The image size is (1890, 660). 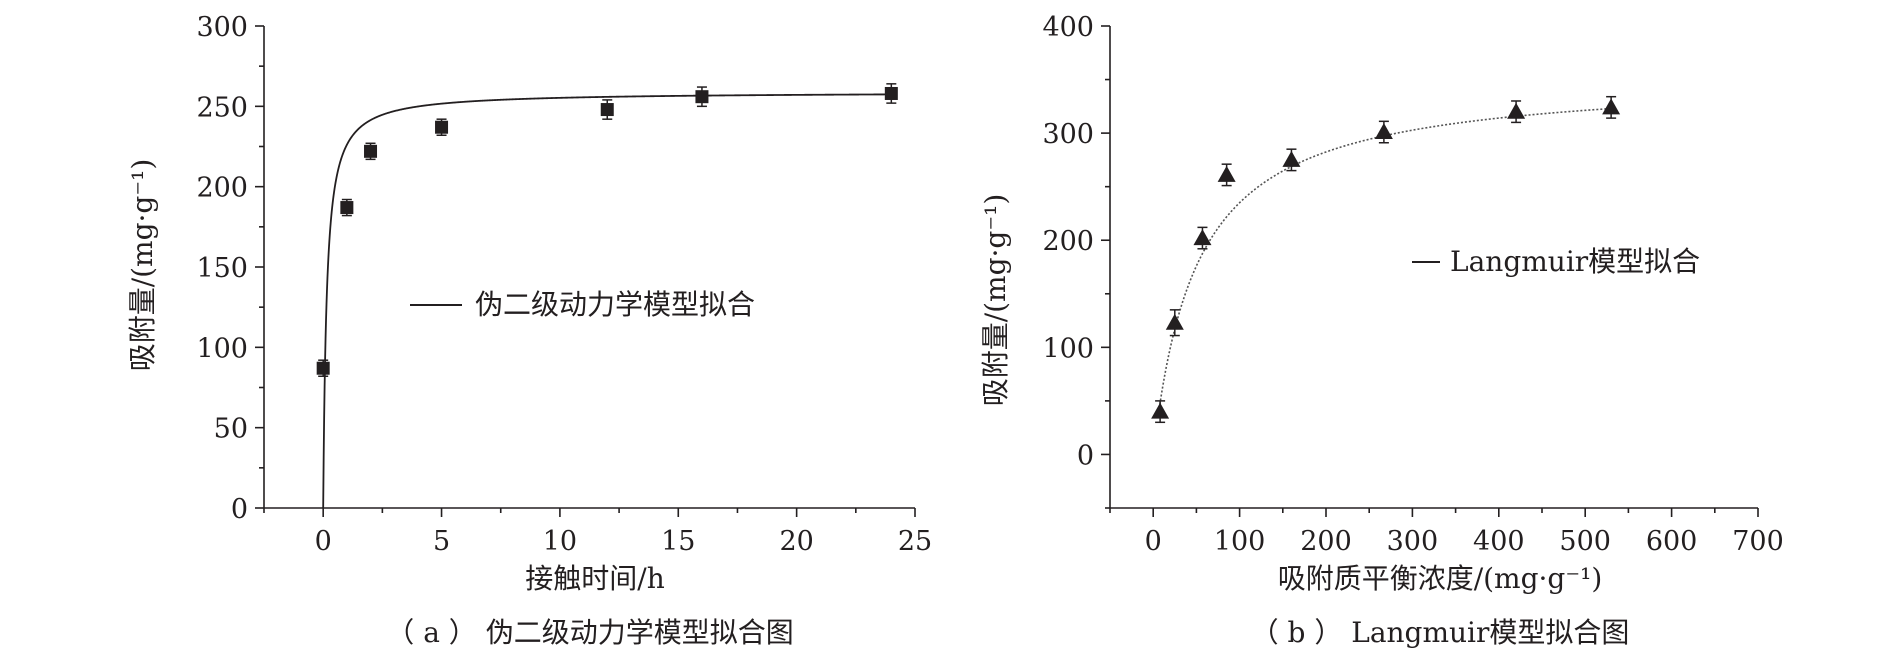 I want to click on chart-b-fit-line, so click(x=1385, y=258).